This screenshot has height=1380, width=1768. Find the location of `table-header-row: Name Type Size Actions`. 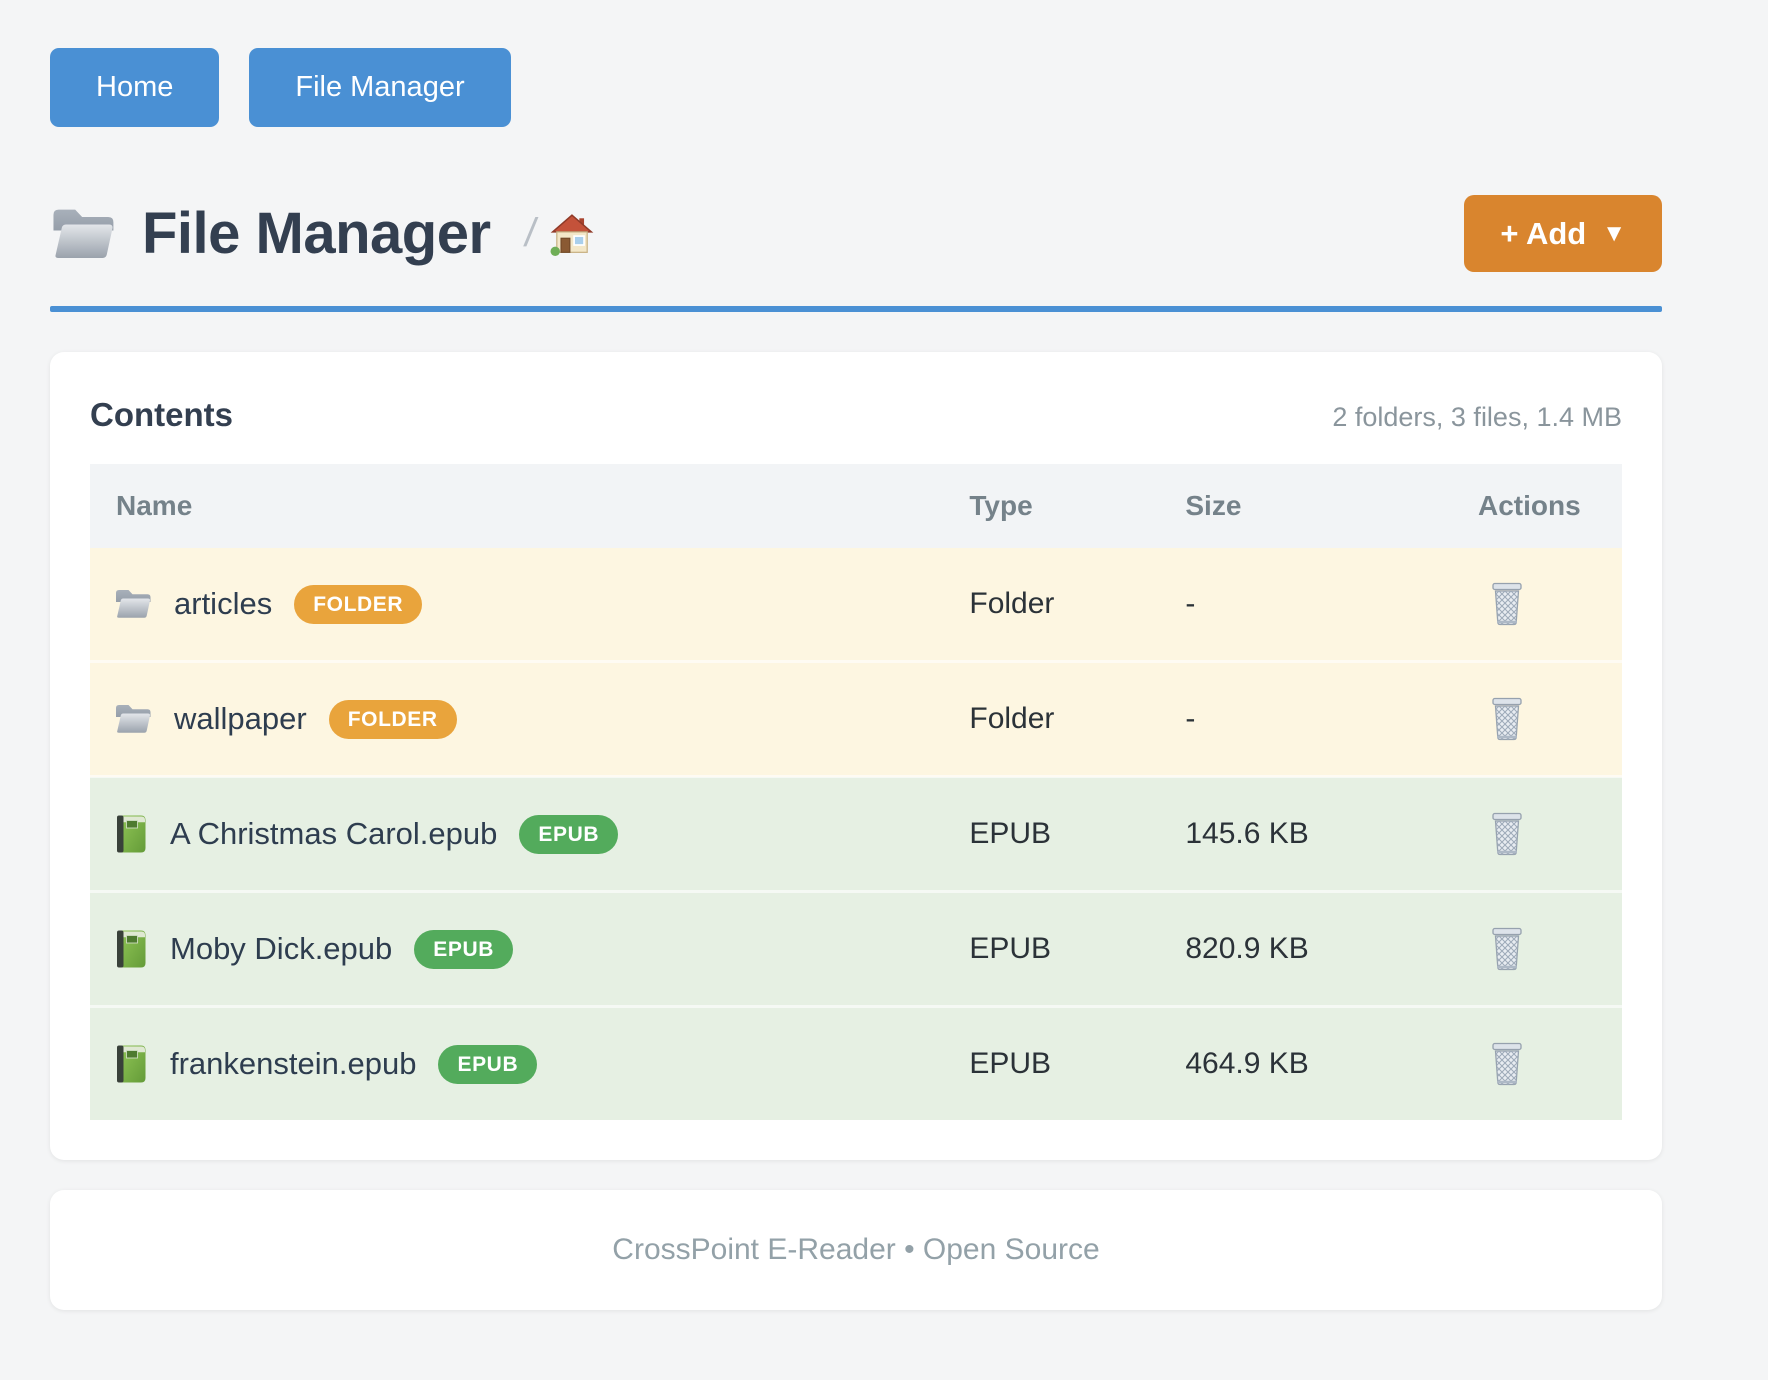

table-header-row: Name Type Size Actions is located at coordinates (856, 506).